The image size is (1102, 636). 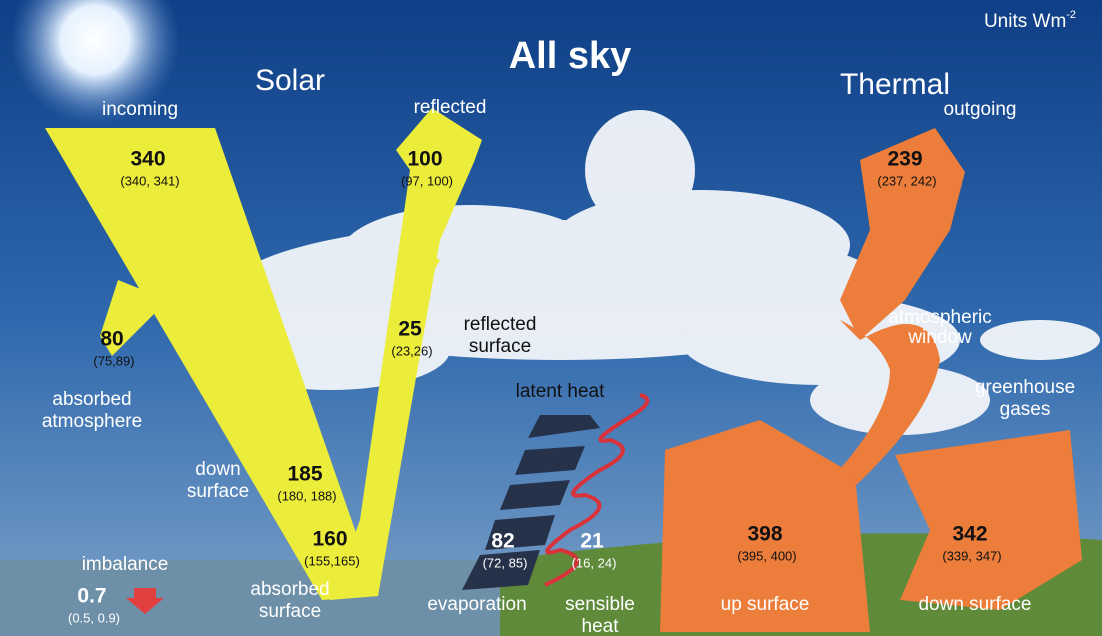 I want to click on solar-heading: Solar, so click(x=290, y=80).